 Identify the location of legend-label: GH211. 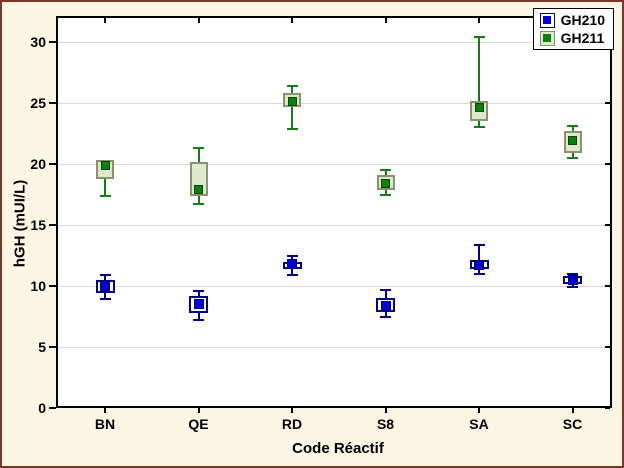
(582, 38).